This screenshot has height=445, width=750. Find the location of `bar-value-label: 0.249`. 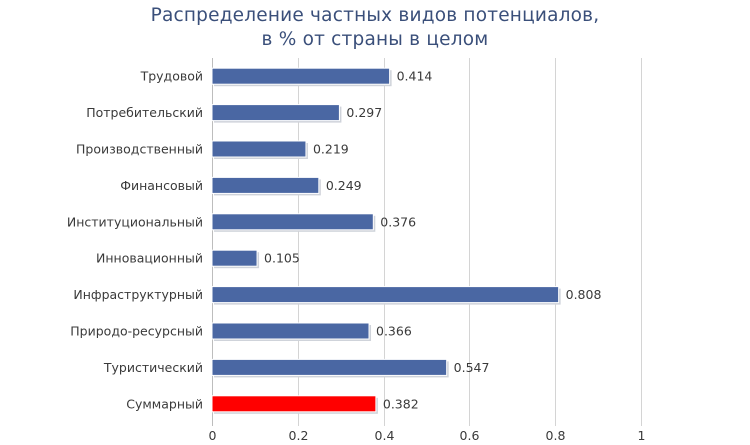

bar-value-label: 0.249 is located at coordinates (344, 185).